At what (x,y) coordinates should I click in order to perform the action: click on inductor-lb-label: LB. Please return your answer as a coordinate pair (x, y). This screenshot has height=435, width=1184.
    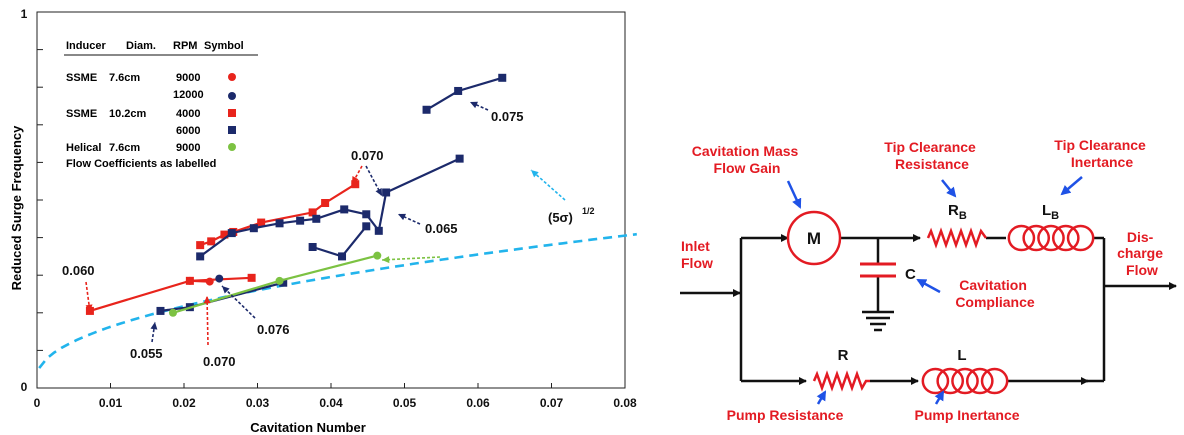
    Looking at the image, I should click on (1050, 212).